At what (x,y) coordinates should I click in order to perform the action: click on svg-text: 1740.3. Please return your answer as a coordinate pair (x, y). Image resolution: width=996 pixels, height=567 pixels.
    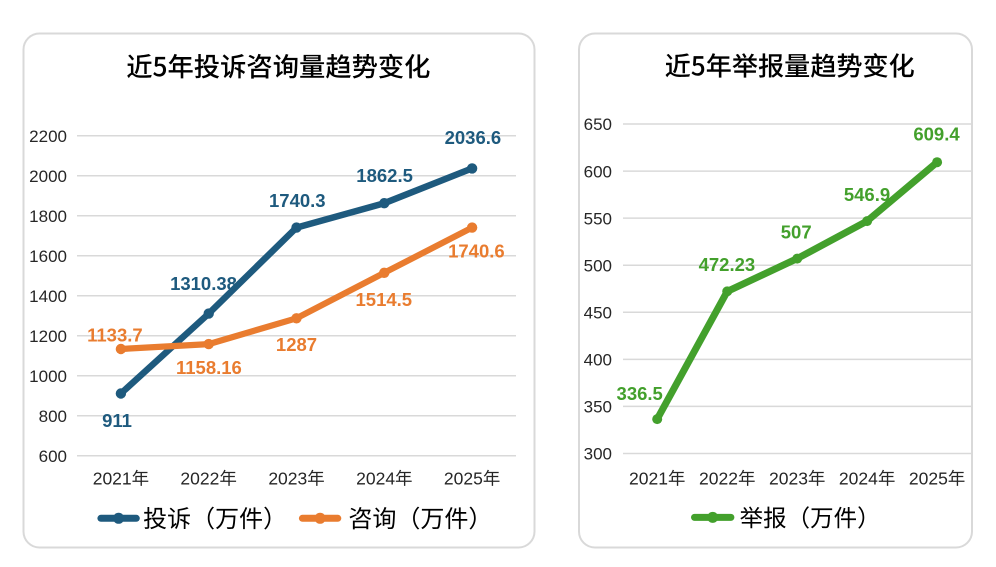
    Looking at the image, I should click on (297, 200).